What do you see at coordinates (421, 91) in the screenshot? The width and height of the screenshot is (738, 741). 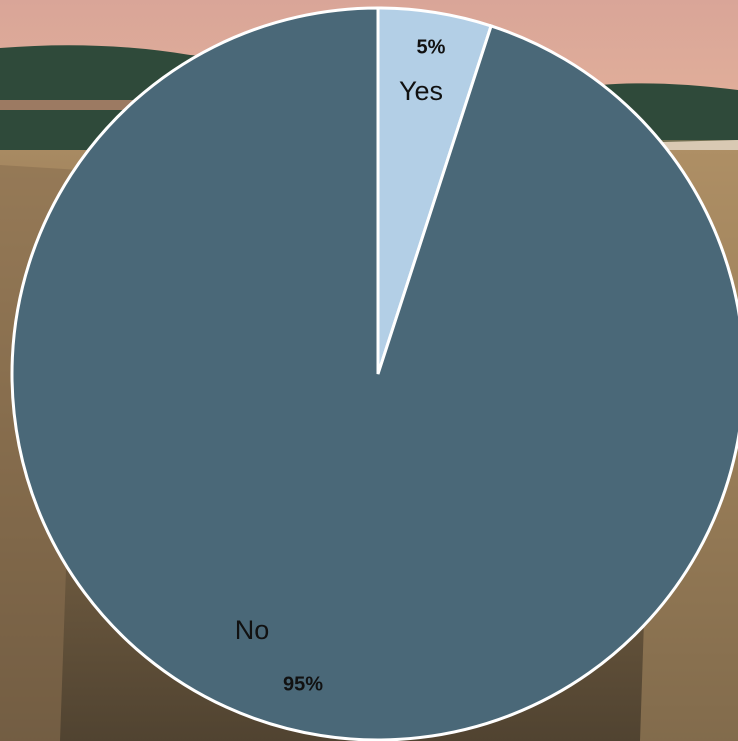 I see `slice-label: Yes` at bounding box center [421, 91].